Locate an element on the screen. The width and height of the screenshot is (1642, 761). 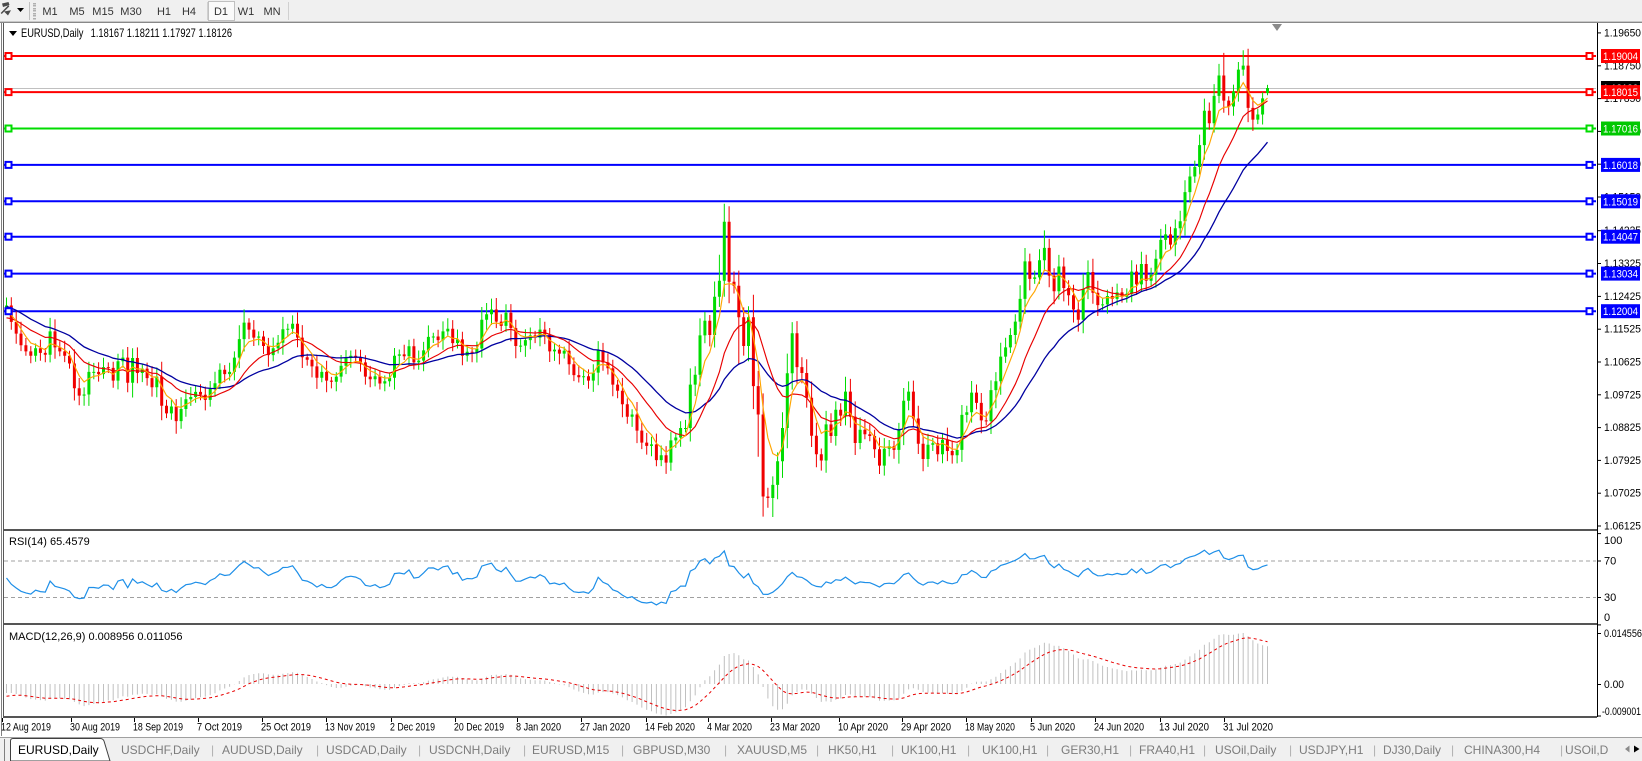
svg-text: 30 Aug 2019 is located at coordinates (95, 728).